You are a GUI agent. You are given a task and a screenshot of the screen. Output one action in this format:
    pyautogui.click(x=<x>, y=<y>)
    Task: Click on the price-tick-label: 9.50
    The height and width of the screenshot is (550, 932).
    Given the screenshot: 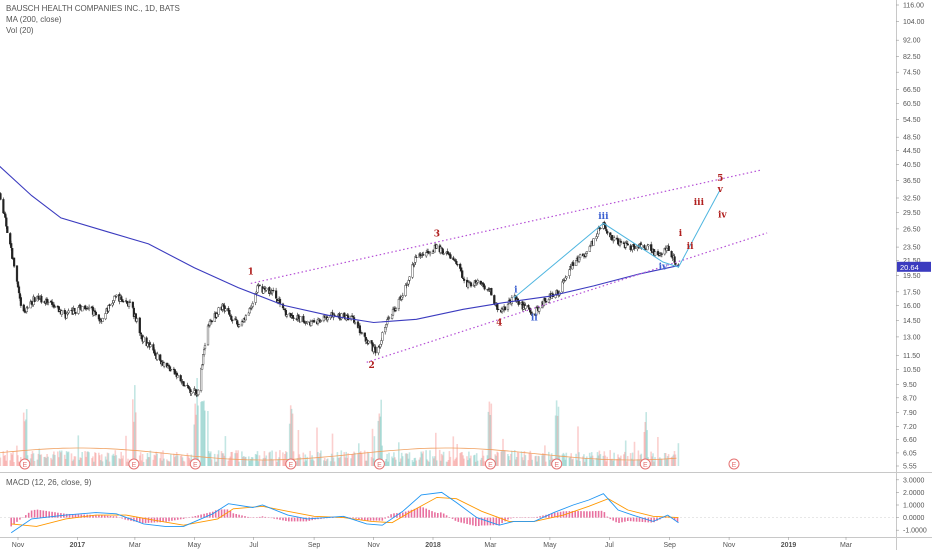 What is the action you would take?
    pyautogui.click(x=910, y=385)
    